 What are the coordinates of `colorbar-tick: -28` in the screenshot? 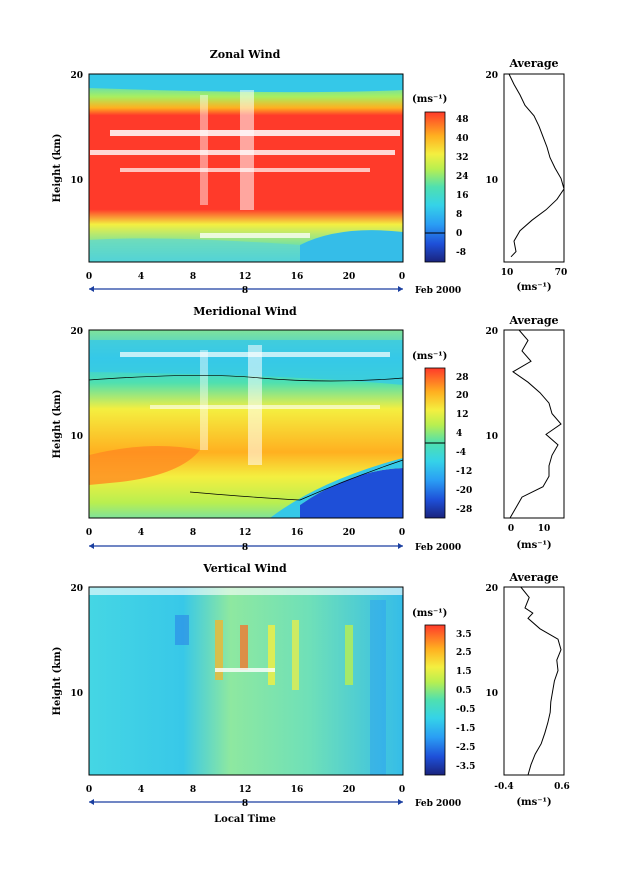 It's located at (464, 510).